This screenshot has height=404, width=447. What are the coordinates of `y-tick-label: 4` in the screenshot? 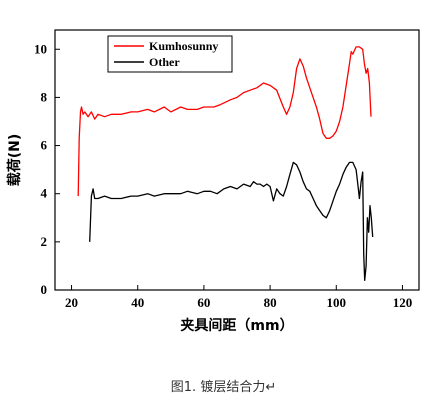 It's located at (44, 193).